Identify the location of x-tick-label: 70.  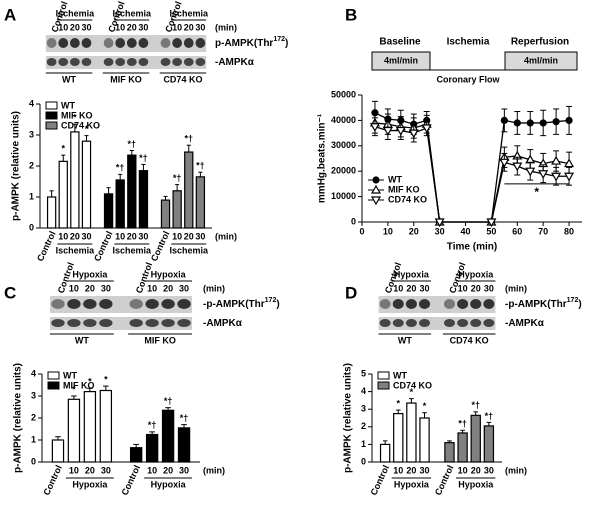
(543, 231).